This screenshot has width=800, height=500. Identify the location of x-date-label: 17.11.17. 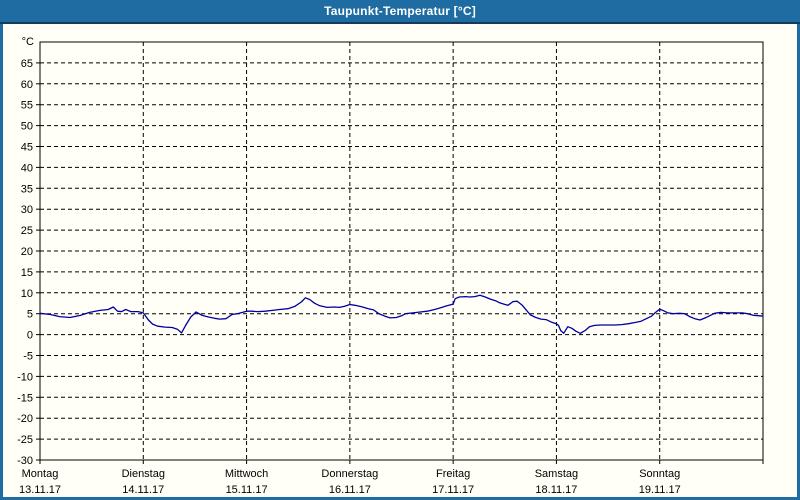
(453, 490).